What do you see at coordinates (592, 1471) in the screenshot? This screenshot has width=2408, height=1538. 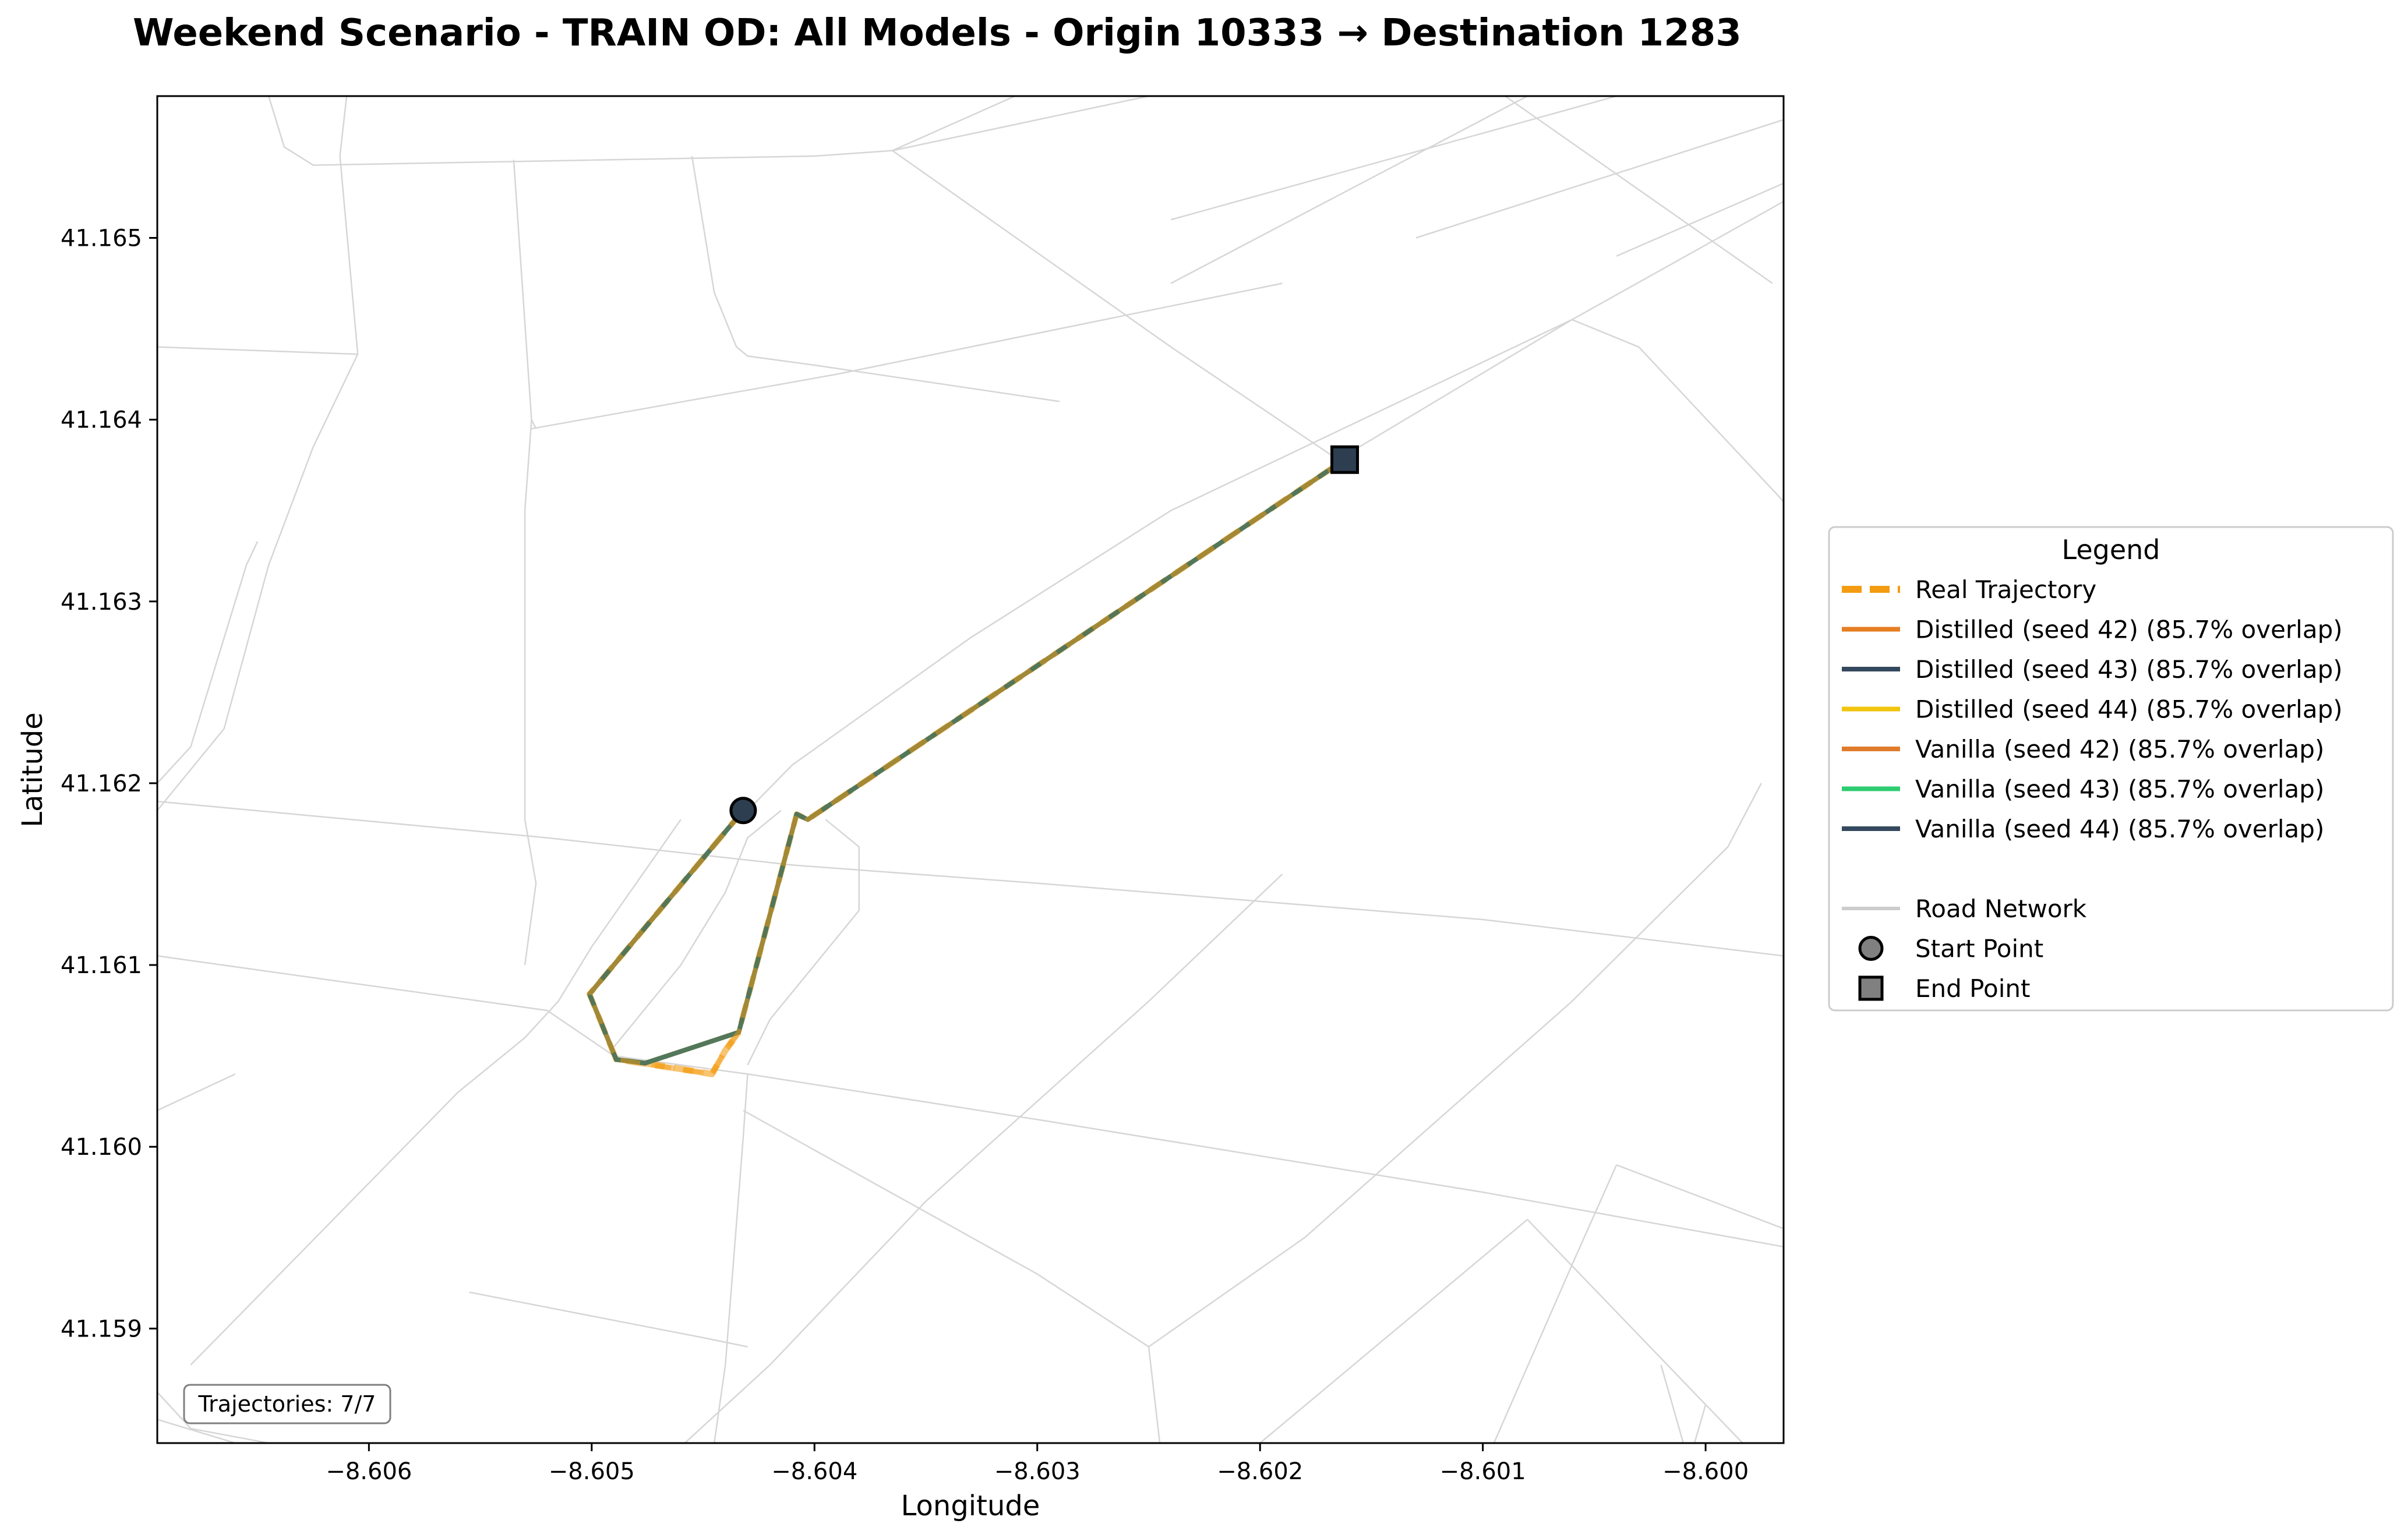 I see `x-tick-label: −8.605` at bounding box center [592, 1471].